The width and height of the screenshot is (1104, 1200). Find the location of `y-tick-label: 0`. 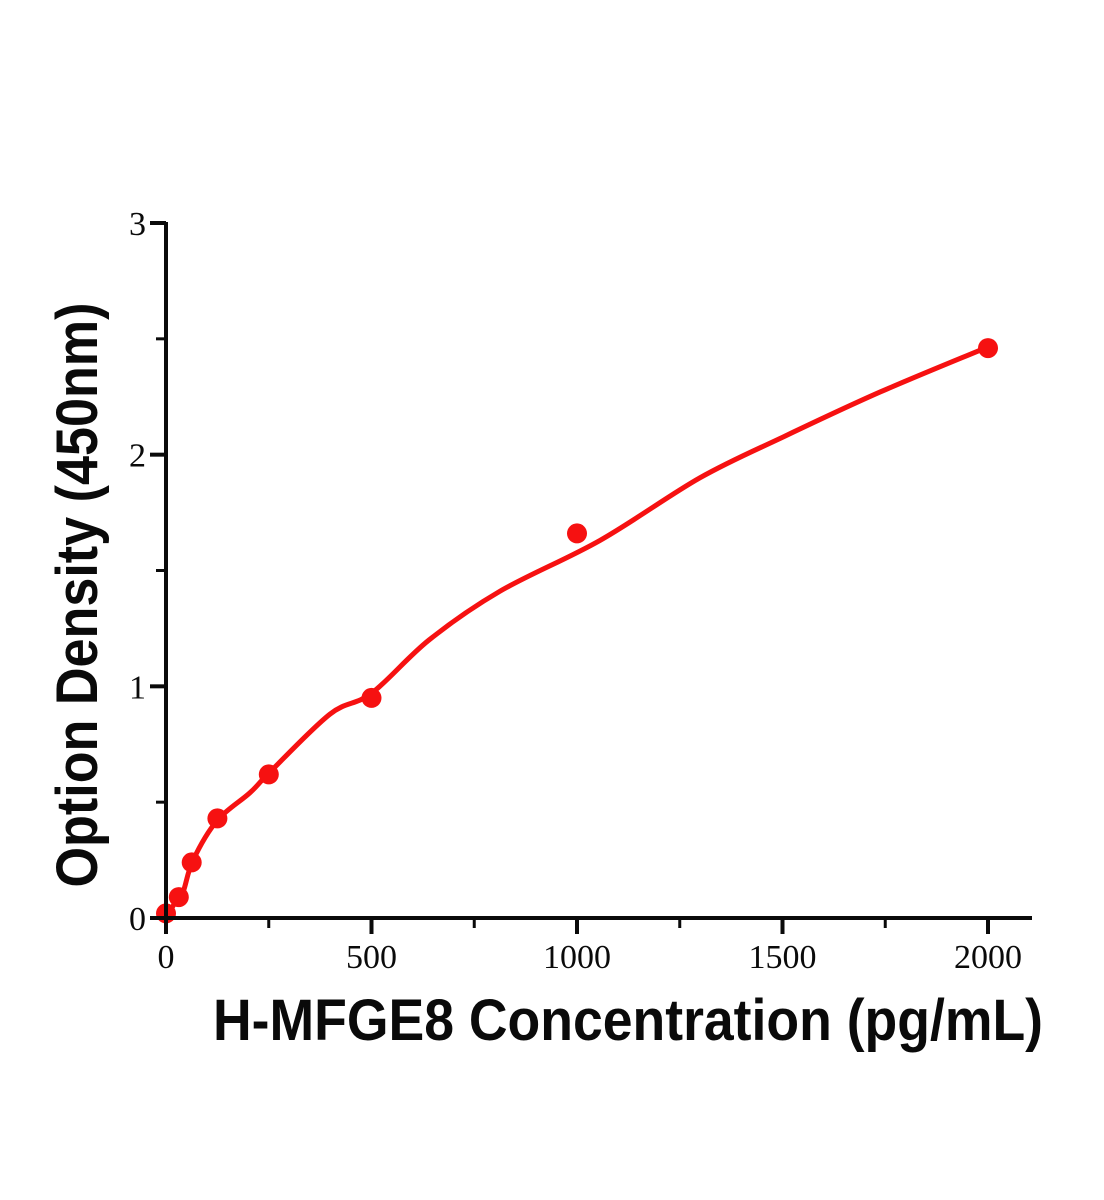

y-tick-label: 0 is located at coordinates (137, 919).